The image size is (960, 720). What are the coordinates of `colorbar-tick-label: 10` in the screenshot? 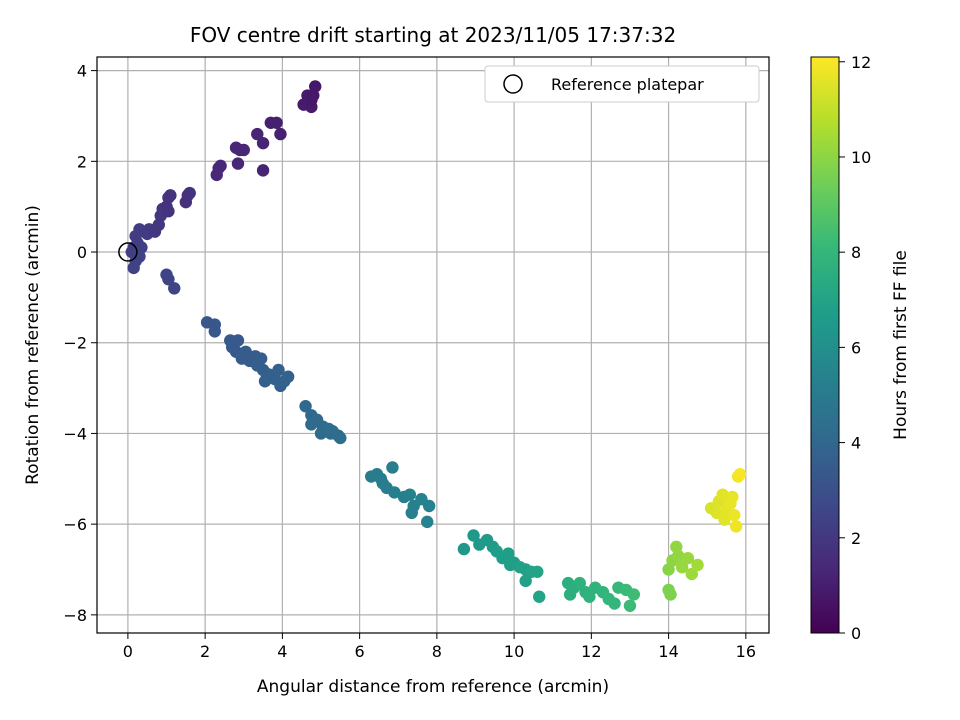 It's located at (861, 157).